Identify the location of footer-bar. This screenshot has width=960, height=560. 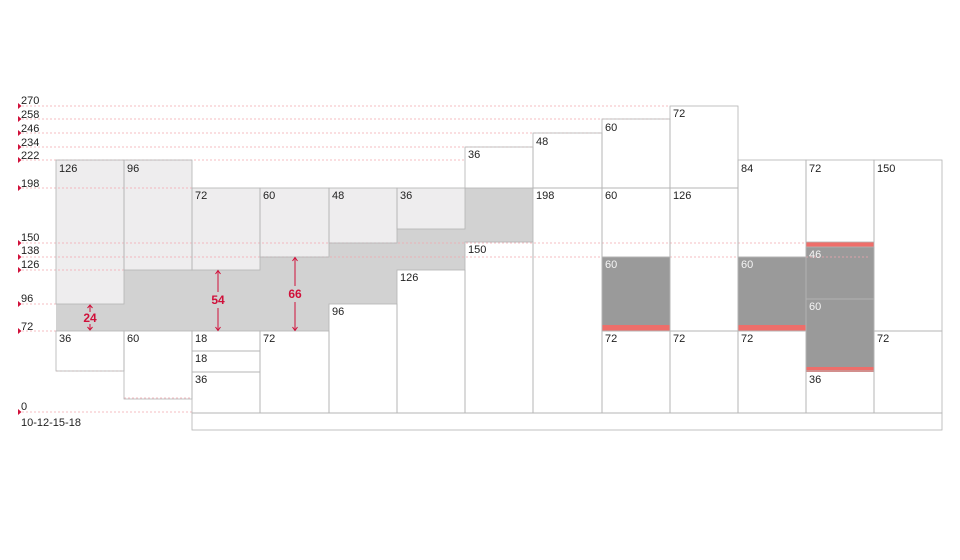
(567, 421).